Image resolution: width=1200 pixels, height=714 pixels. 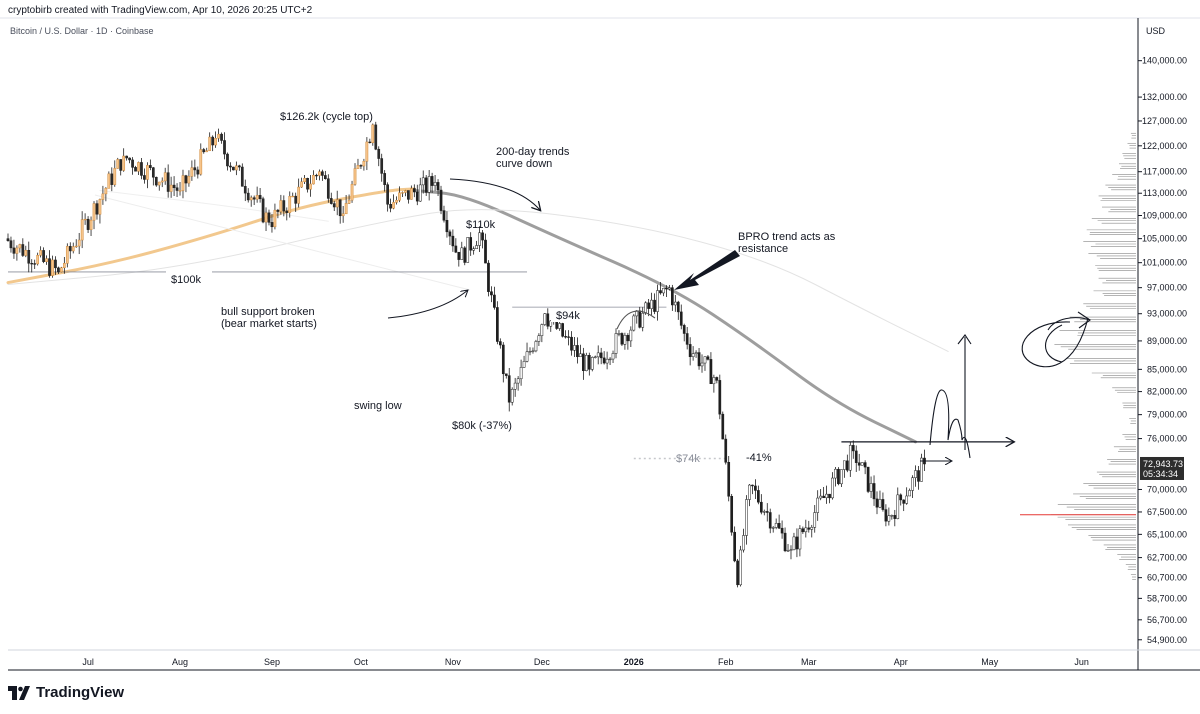 What do you see at coordinates (453, 662) in the screenshot?
I see `time-tick-label: Nov` at bounding box center [453, 662].